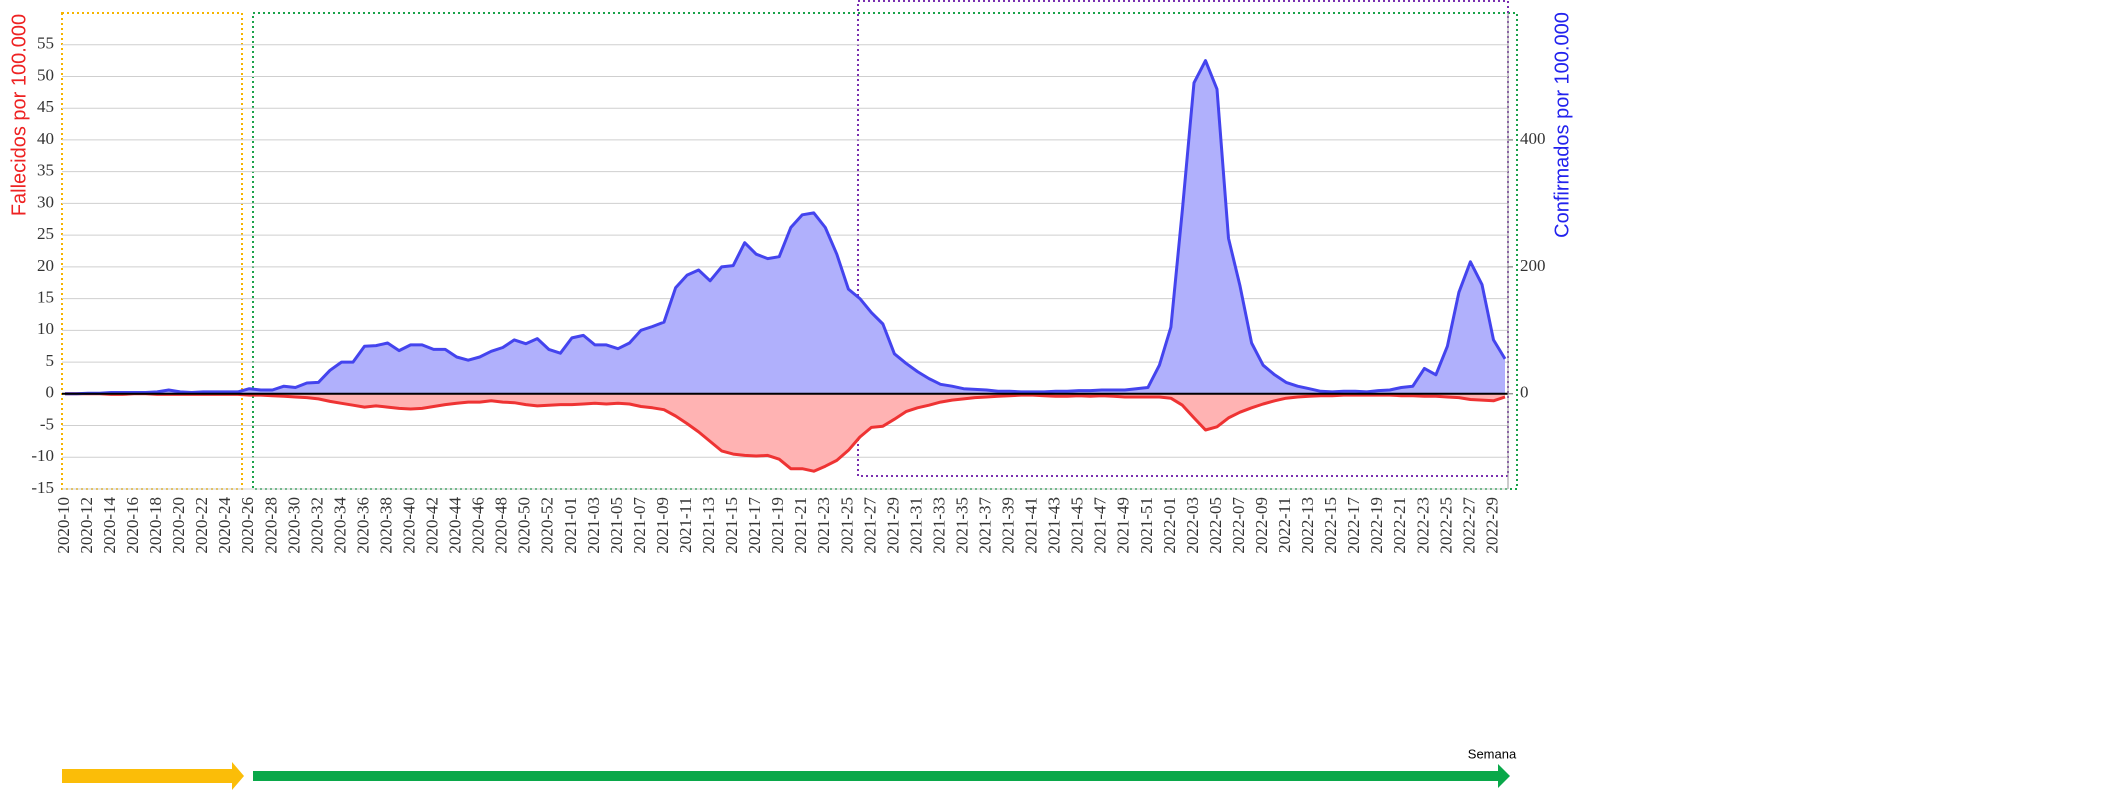  I want to click on x-tick-label: 2022-17, so click(1353, 525).